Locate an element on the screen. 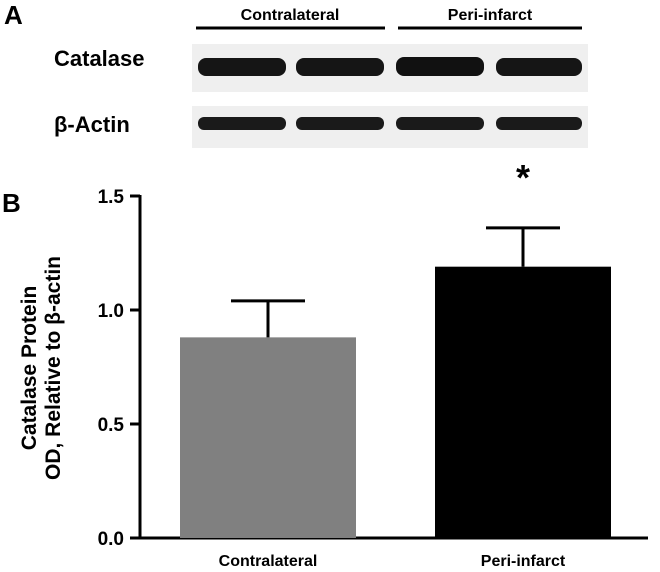 The image size is (660, 572). y-tick-label: 1.5 is located at coordinates (111, 197).